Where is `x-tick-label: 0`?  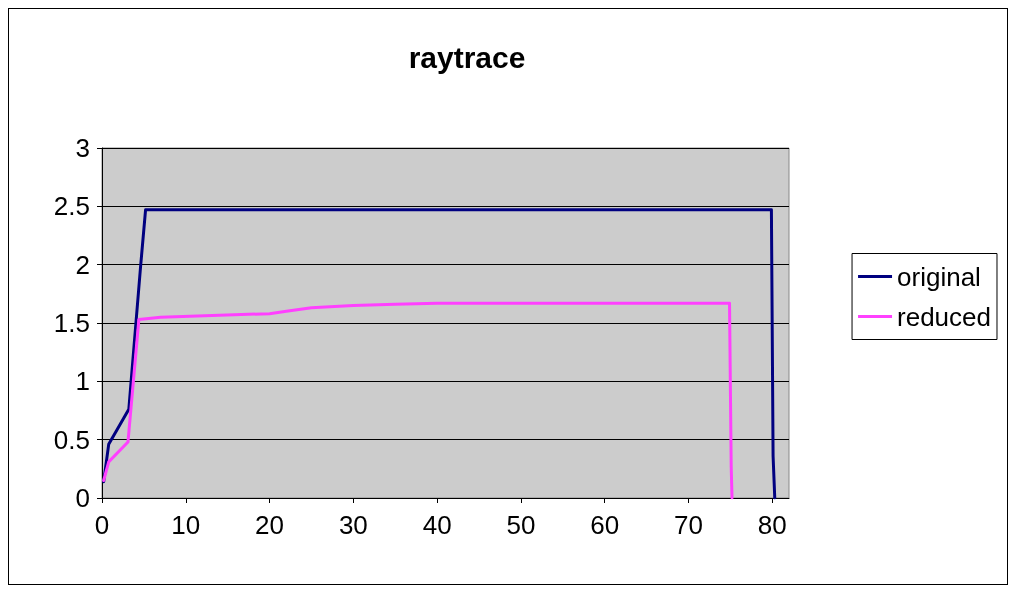
x-tick-label: 0 is located at coordinates (102, 525).